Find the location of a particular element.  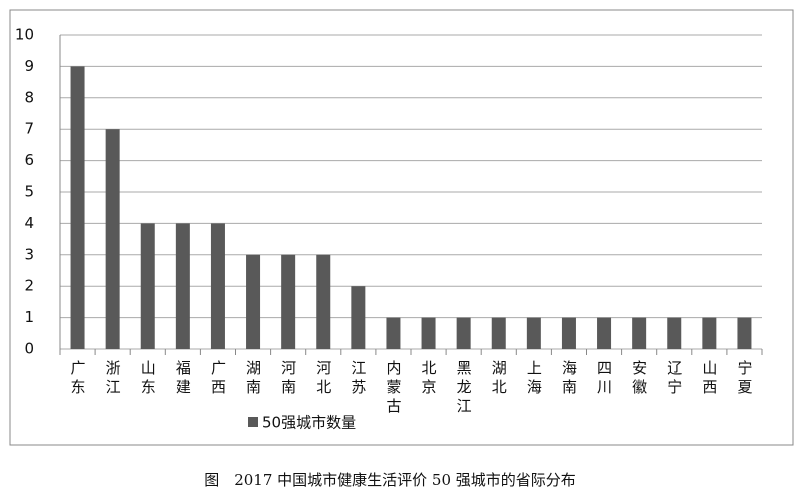

y-tick-label: 4 is located at coordinates (29, 223).